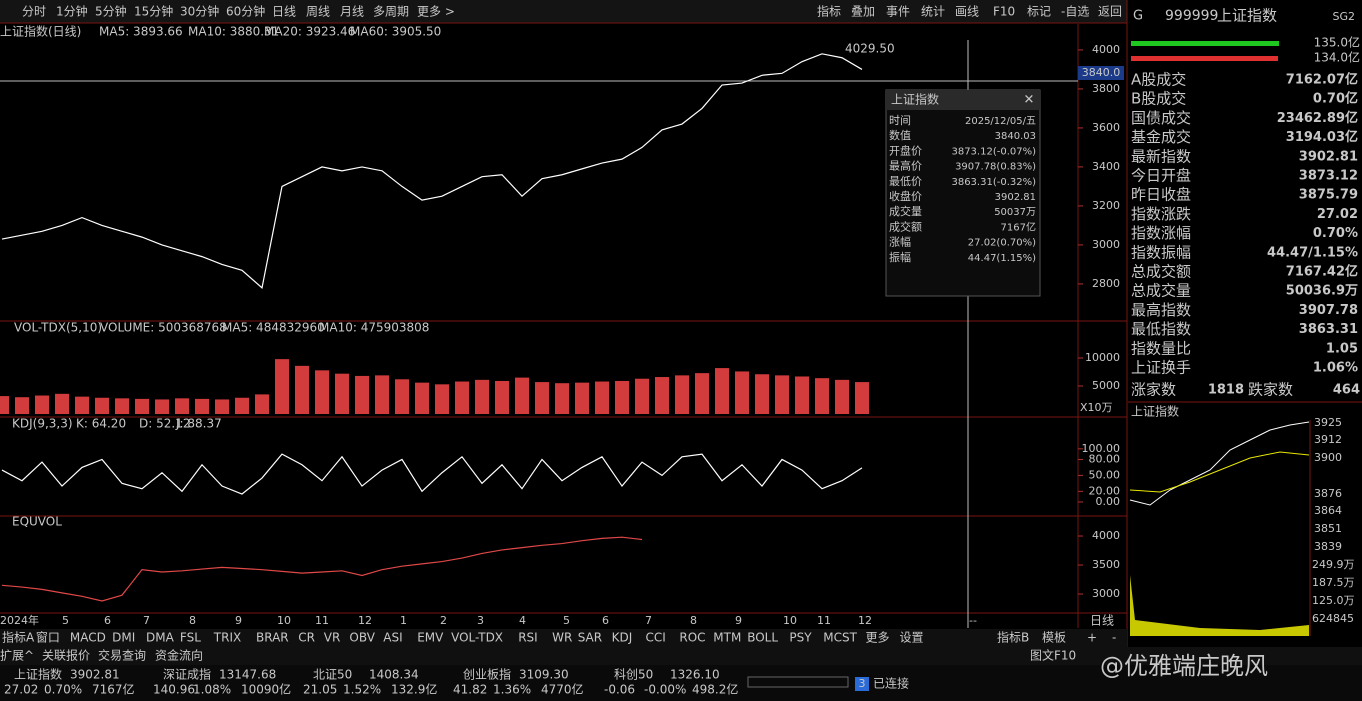  What do you see at coordinates (1114, 638) in the screenshot?
I see `indicator-right: -` at bounding box center [1114, 638].